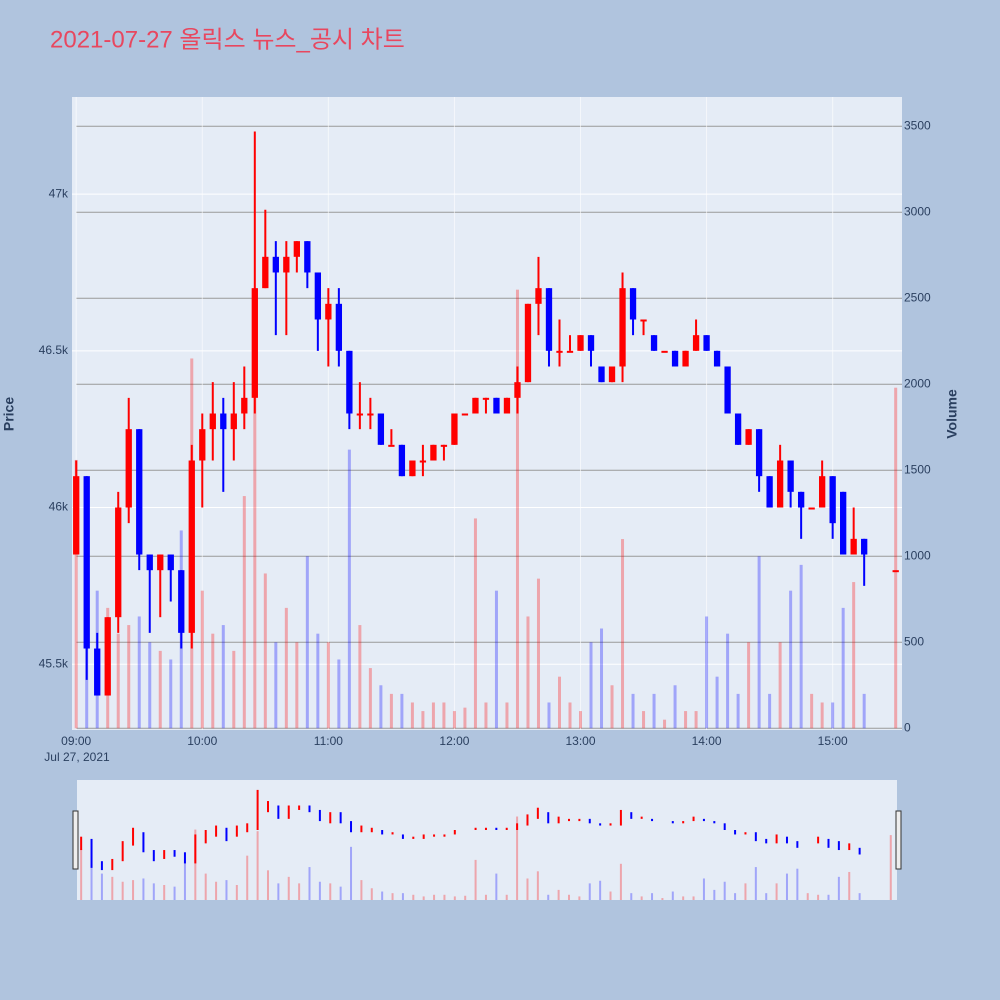  I want to click on y2-tick-label: 2500, so click(917, 297).